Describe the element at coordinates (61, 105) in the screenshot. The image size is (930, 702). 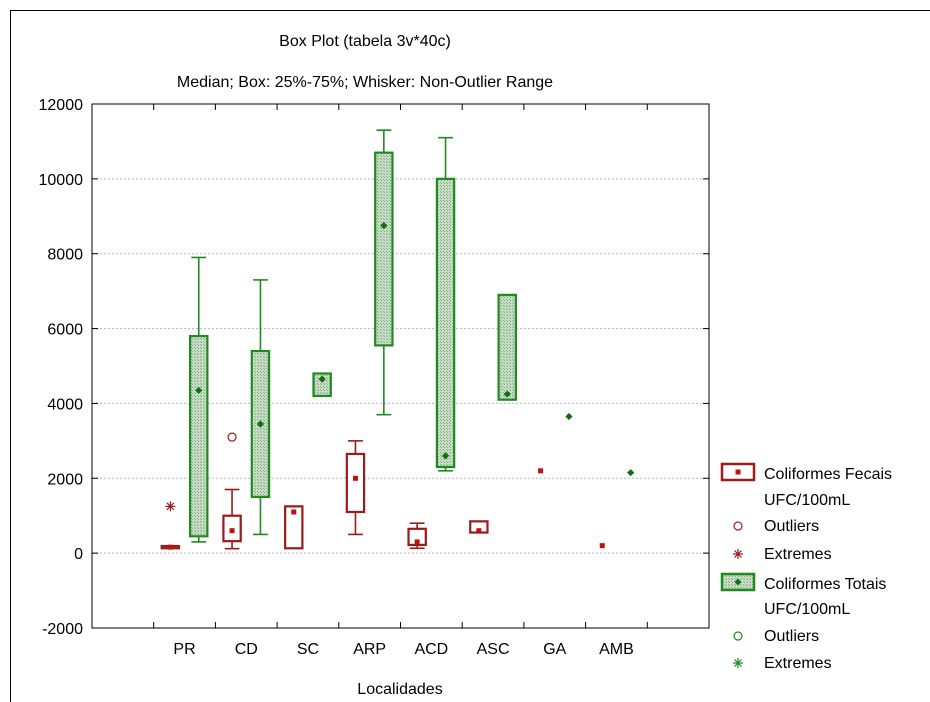
I see `y-tick-label: 12000` at that location.